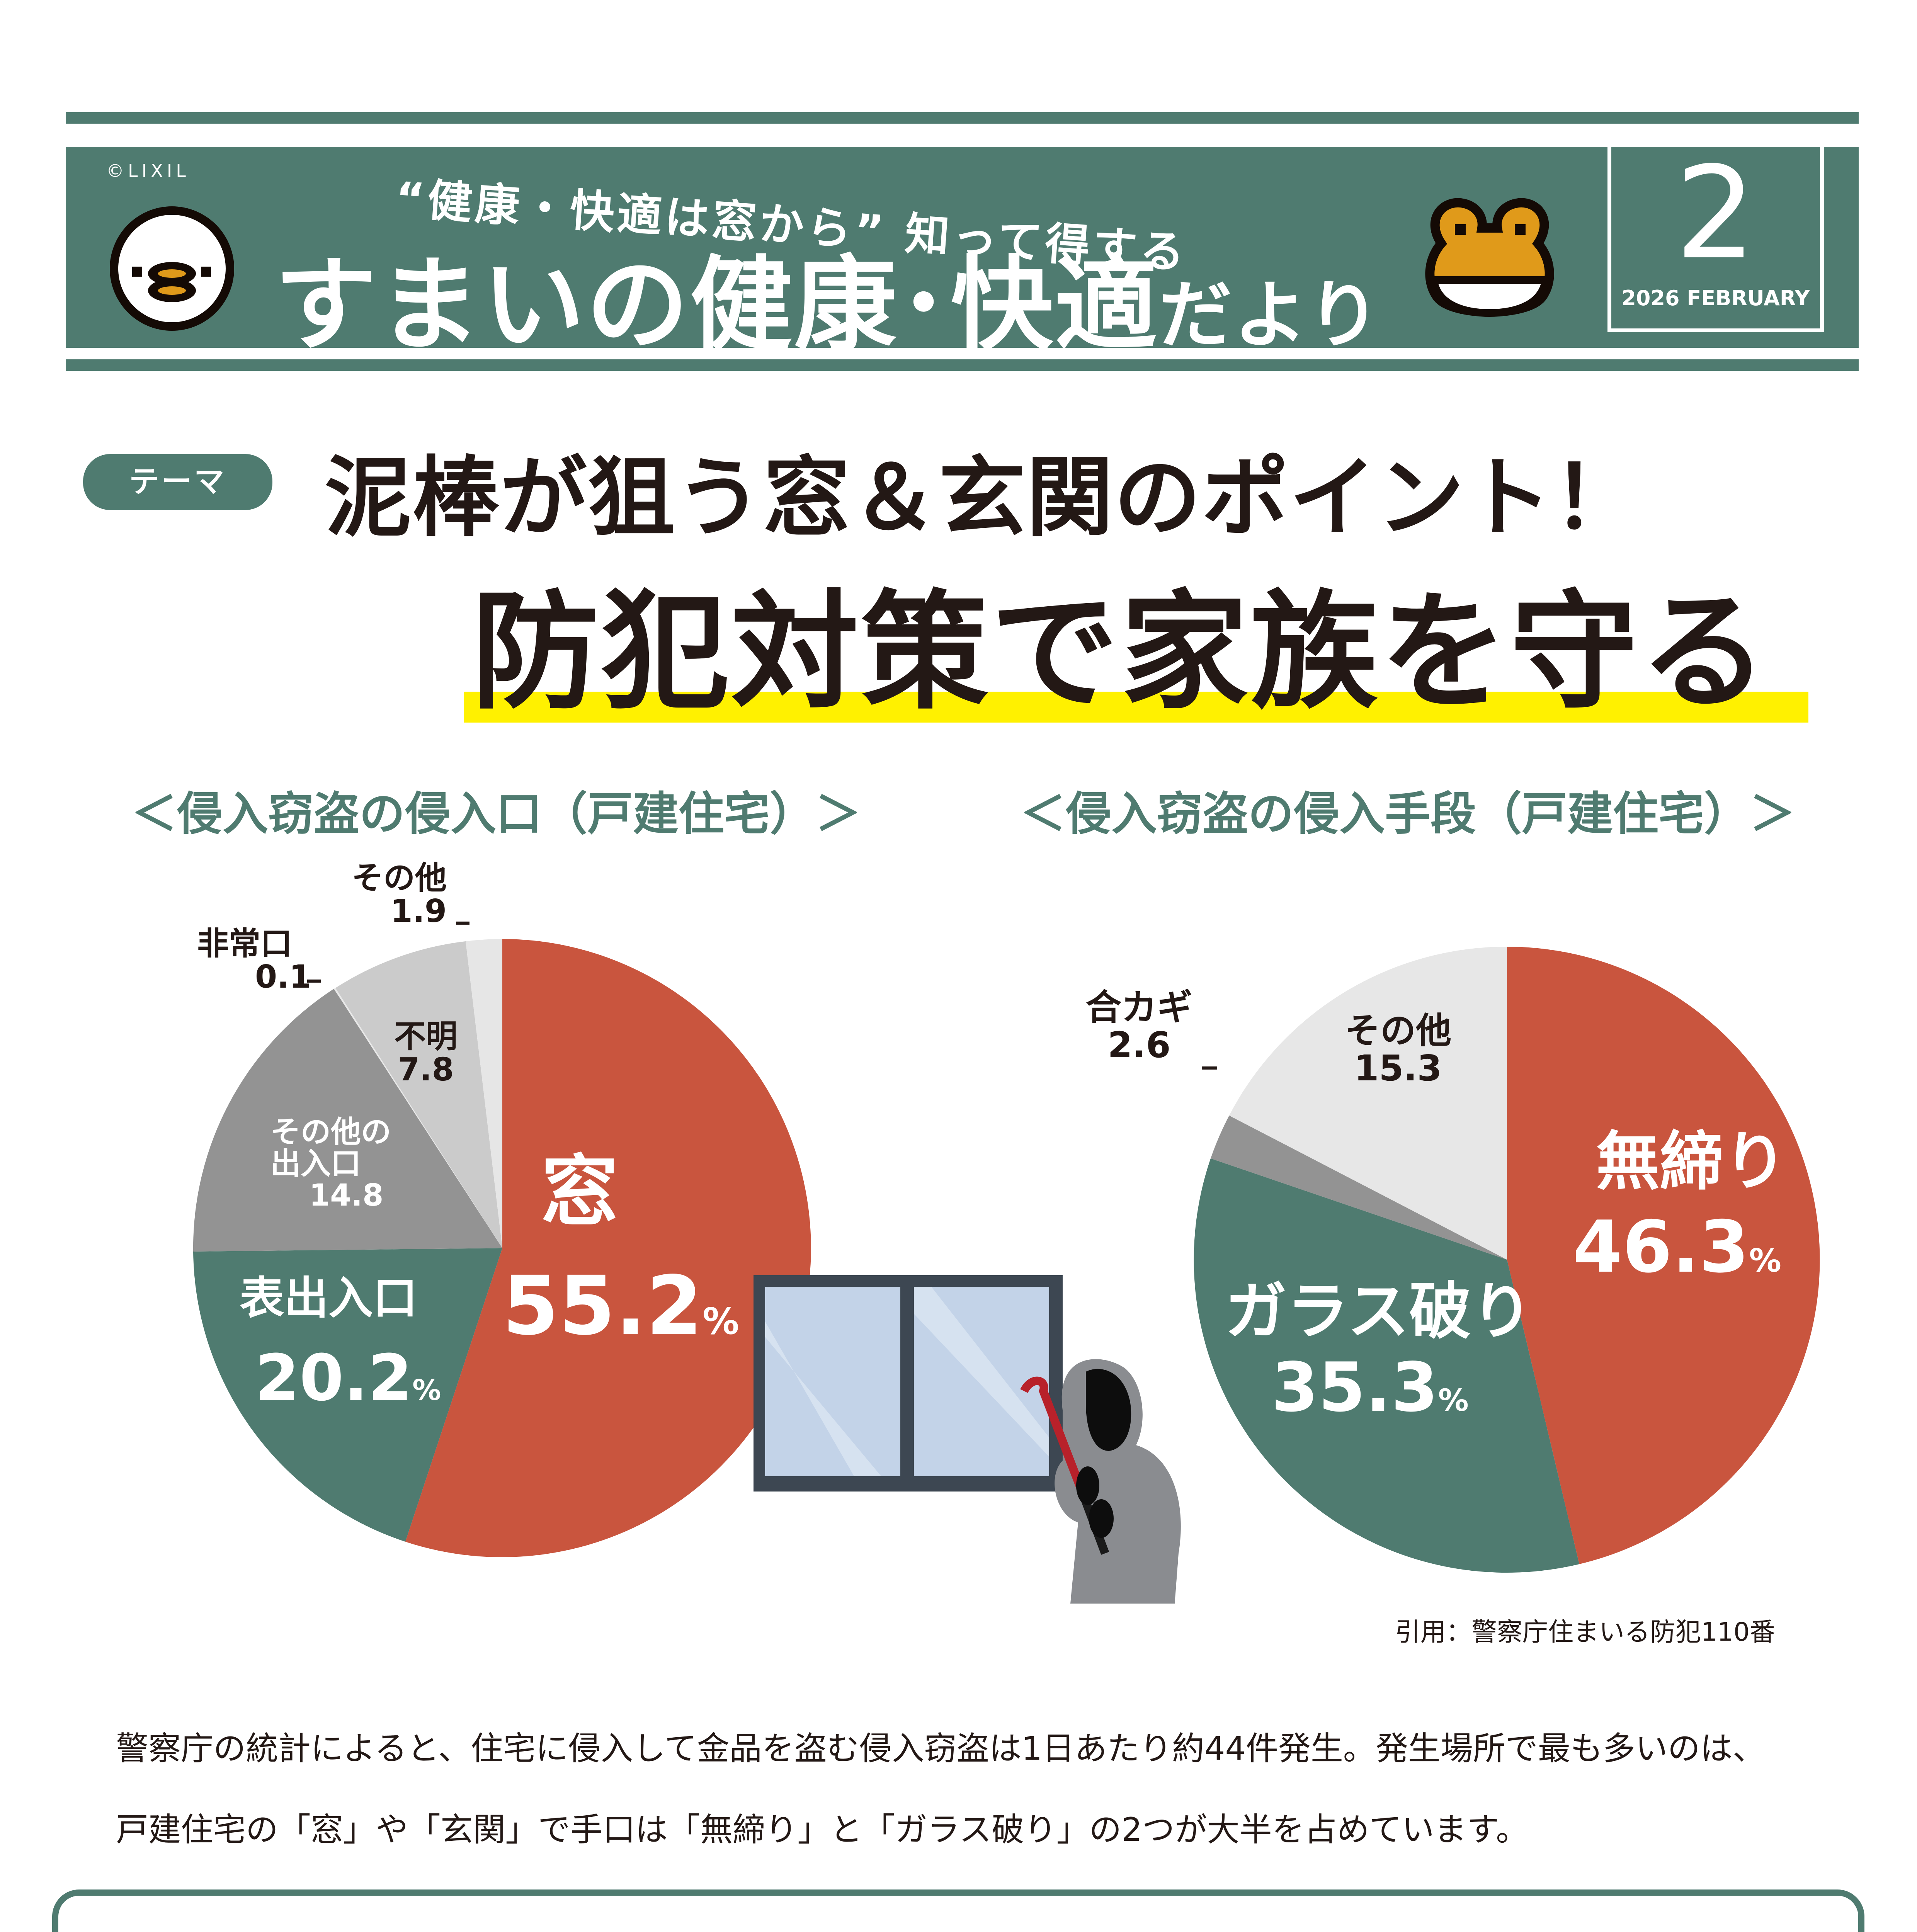  What do you see at coordinates (172, 268) in the screenshot?
I see `bird-face-icon` at bounding box center [172, 268].